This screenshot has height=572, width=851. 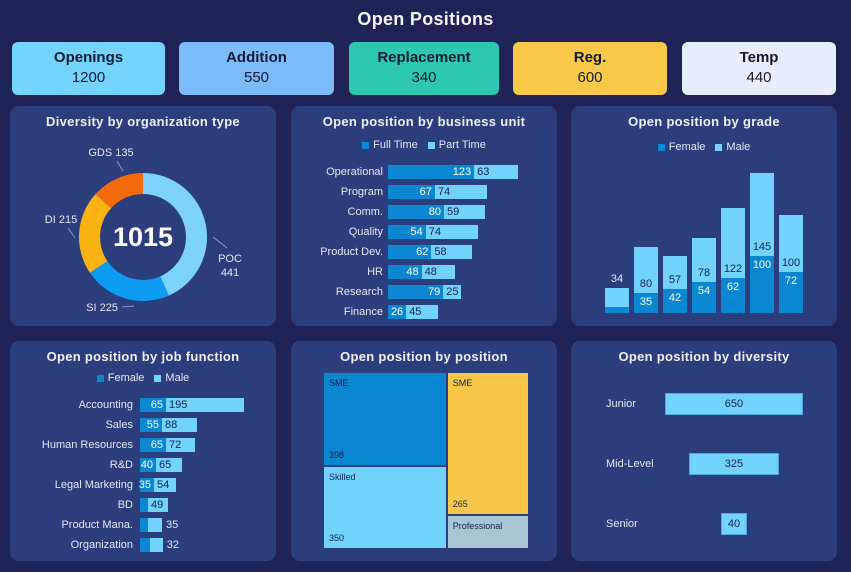 I want to click on slice-label-group: DI 215, so click(x=61, y=220).